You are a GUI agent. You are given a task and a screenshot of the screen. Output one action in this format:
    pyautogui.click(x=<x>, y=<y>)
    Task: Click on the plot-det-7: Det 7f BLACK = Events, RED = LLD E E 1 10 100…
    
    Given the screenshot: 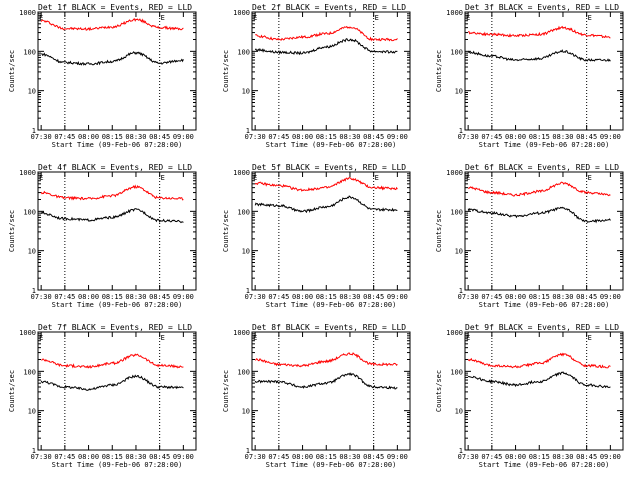 What is the action you would take?
    pyautogui.click(x=102, y=396)
    